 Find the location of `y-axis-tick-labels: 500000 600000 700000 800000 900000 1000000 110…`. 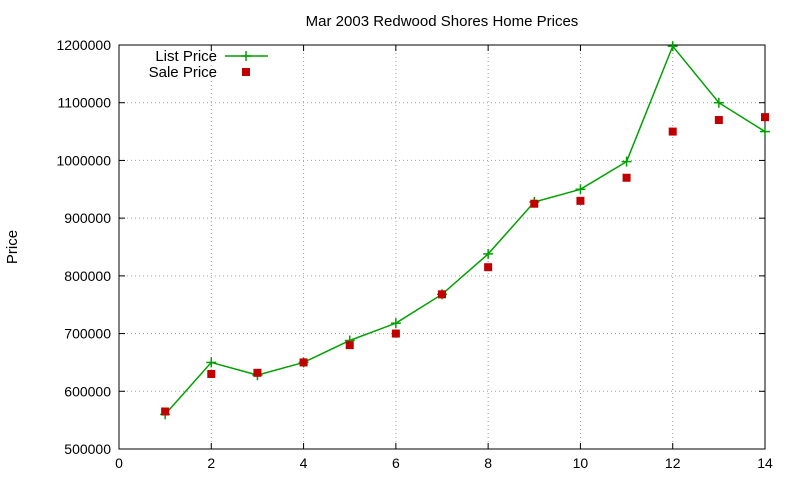

y-axis-tick-labels: 500000 600000 700000 800000 900000 1000000 110… is located at coordinates (83, 247).